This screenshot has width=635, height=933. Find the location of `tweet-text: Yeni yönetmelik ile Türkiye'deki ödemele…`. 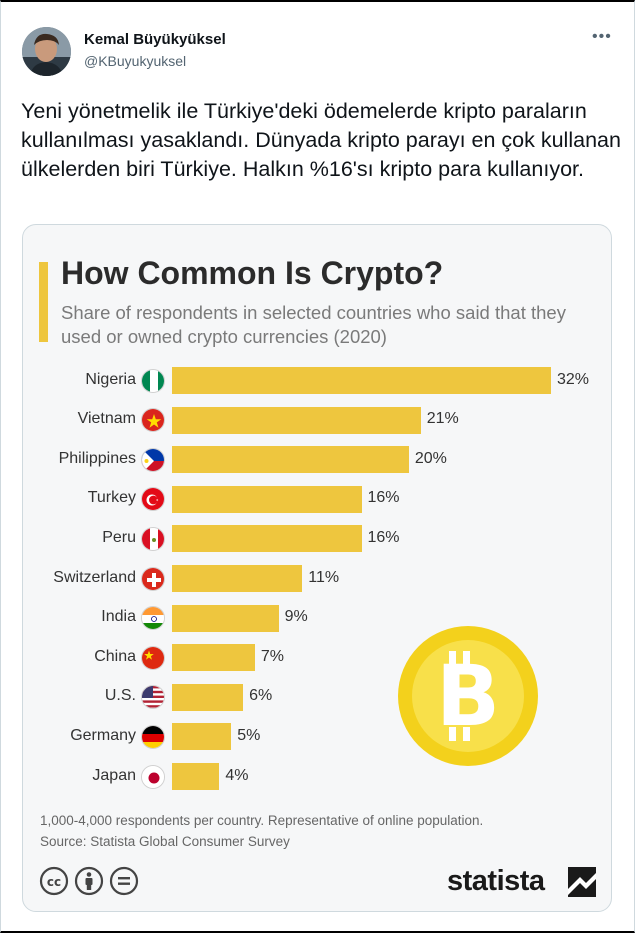

tweet-text: Yeni yönetmelik ile Türkiye'deki ödemele… is located at coordinates (321, 140).